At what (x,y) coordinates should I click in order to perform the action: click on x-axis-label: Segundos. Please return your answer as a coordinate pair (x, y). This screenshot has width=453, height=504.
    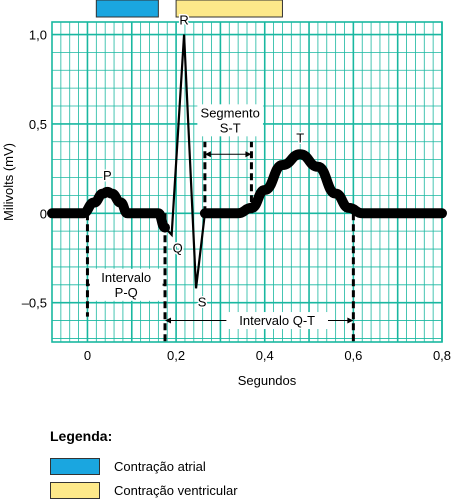
    Looking at the image, I should click on (267, 380).